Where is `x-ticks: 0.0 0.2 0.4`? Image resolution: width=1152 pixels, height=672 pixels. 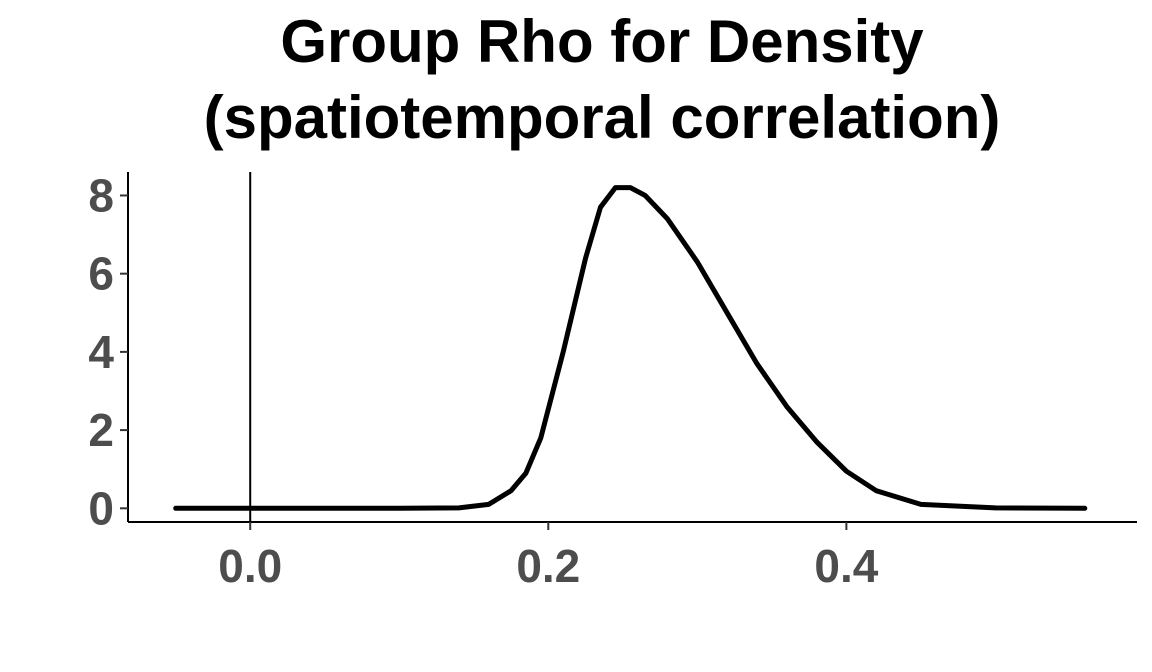
x-ticks: 0.0 0.2 0.4 is located at coordinates (548, 557).